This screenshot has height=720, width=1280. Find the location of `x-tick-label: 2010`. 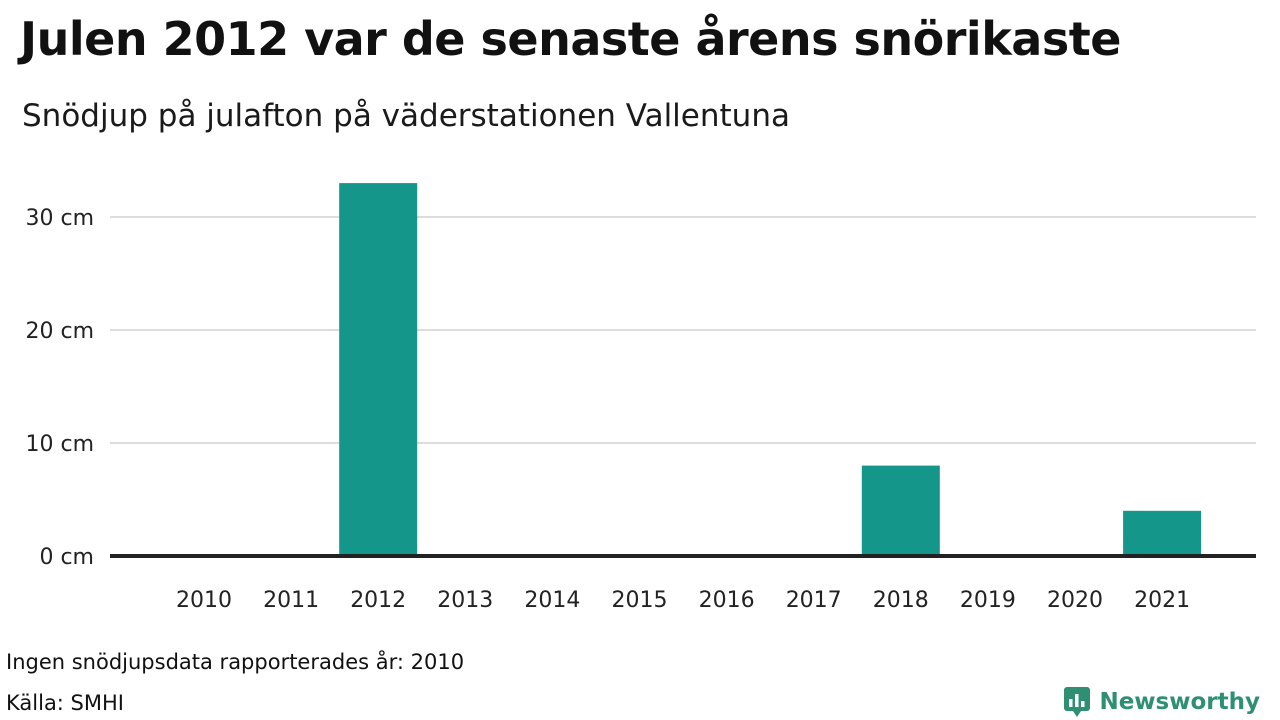

x-tick-label: 2010 is located at coordinates (204, 600).